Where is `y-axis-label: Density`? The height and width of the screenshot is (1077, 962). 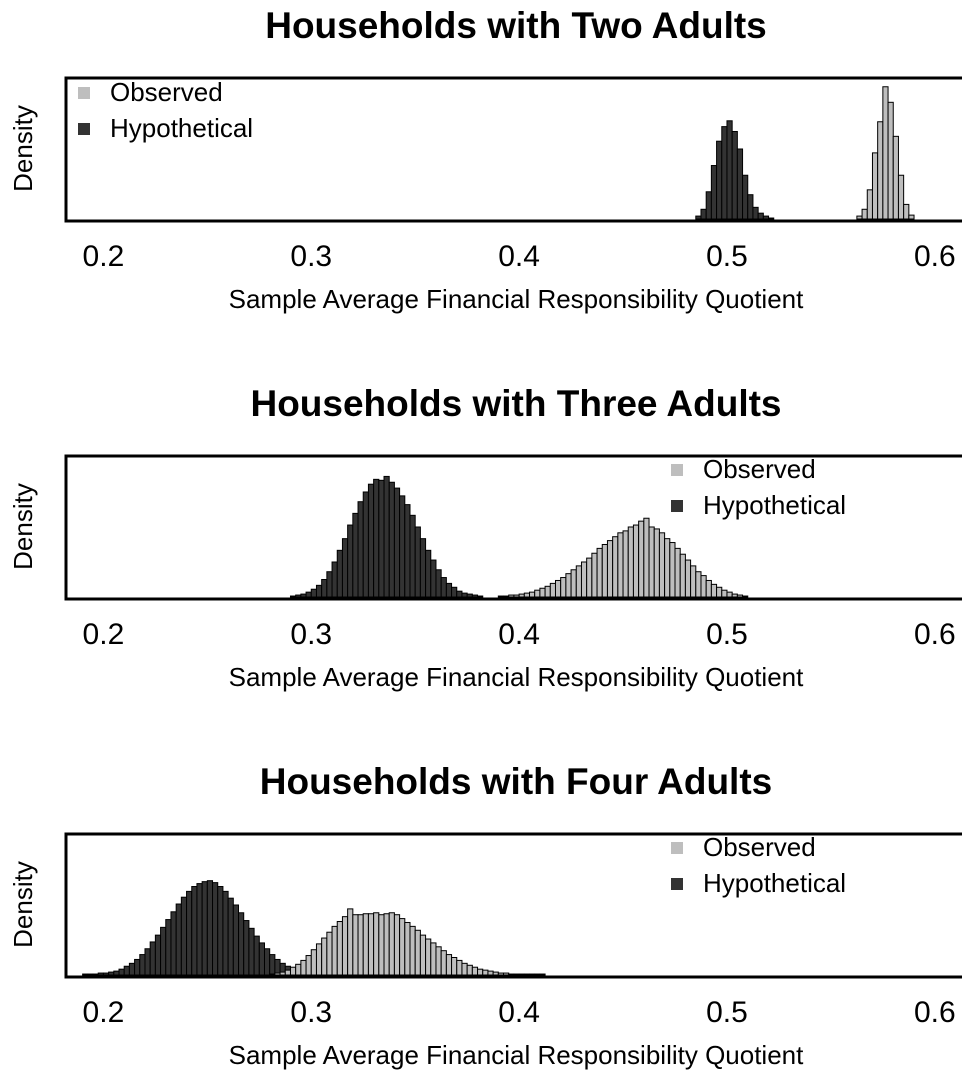 y-axis-label: Density is located at coordinates (23, 904).